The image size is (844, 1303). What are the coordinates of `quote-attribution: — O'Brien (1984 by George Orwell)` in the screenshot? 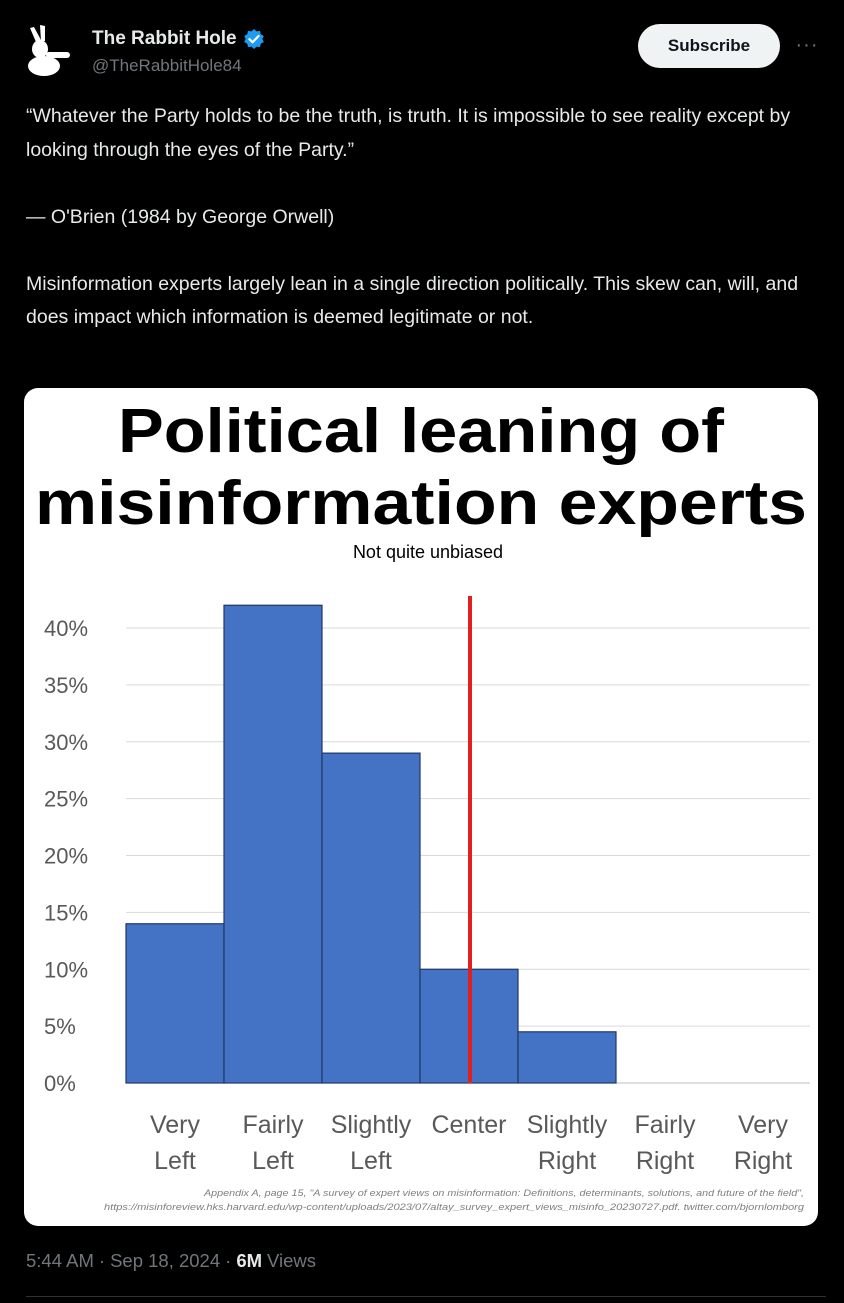 It's located at (180, 216).